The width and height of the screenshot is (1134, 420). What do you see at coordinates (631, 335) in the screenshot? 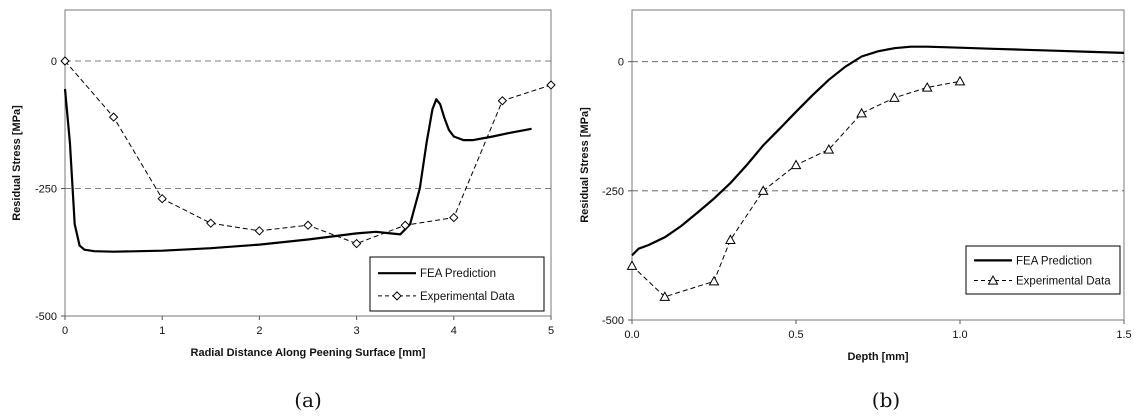
I see `x-tick-label: 0.0` at bounding box center [631, 335].